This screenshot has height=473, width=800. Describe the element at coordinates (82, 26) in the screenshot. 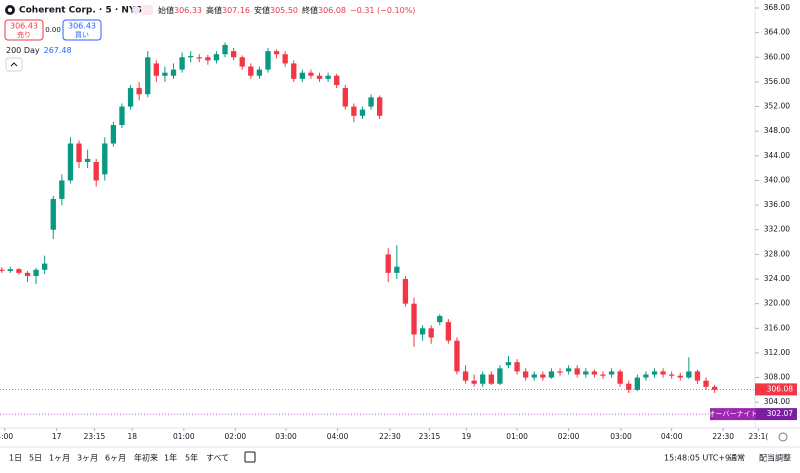

I see `buy-price: 306.43` at that location.